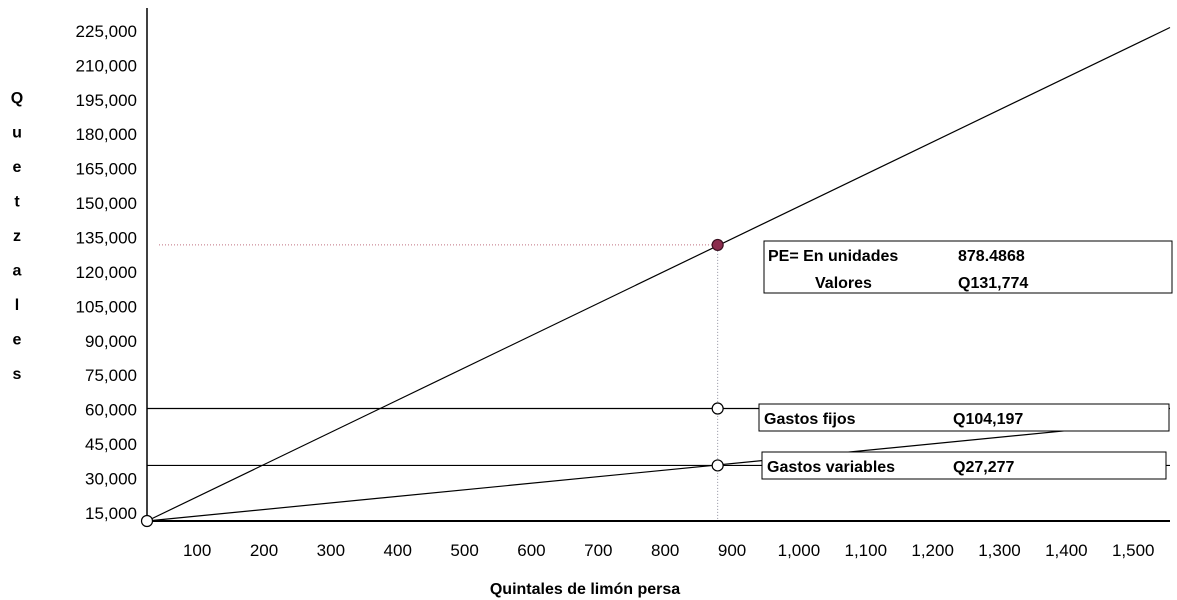 The height and width of the screenshot is (600, 1177). Describe the element at coordinates (106, 203) in the screenshot. I see `y-tick-label: 150,000` at that location.